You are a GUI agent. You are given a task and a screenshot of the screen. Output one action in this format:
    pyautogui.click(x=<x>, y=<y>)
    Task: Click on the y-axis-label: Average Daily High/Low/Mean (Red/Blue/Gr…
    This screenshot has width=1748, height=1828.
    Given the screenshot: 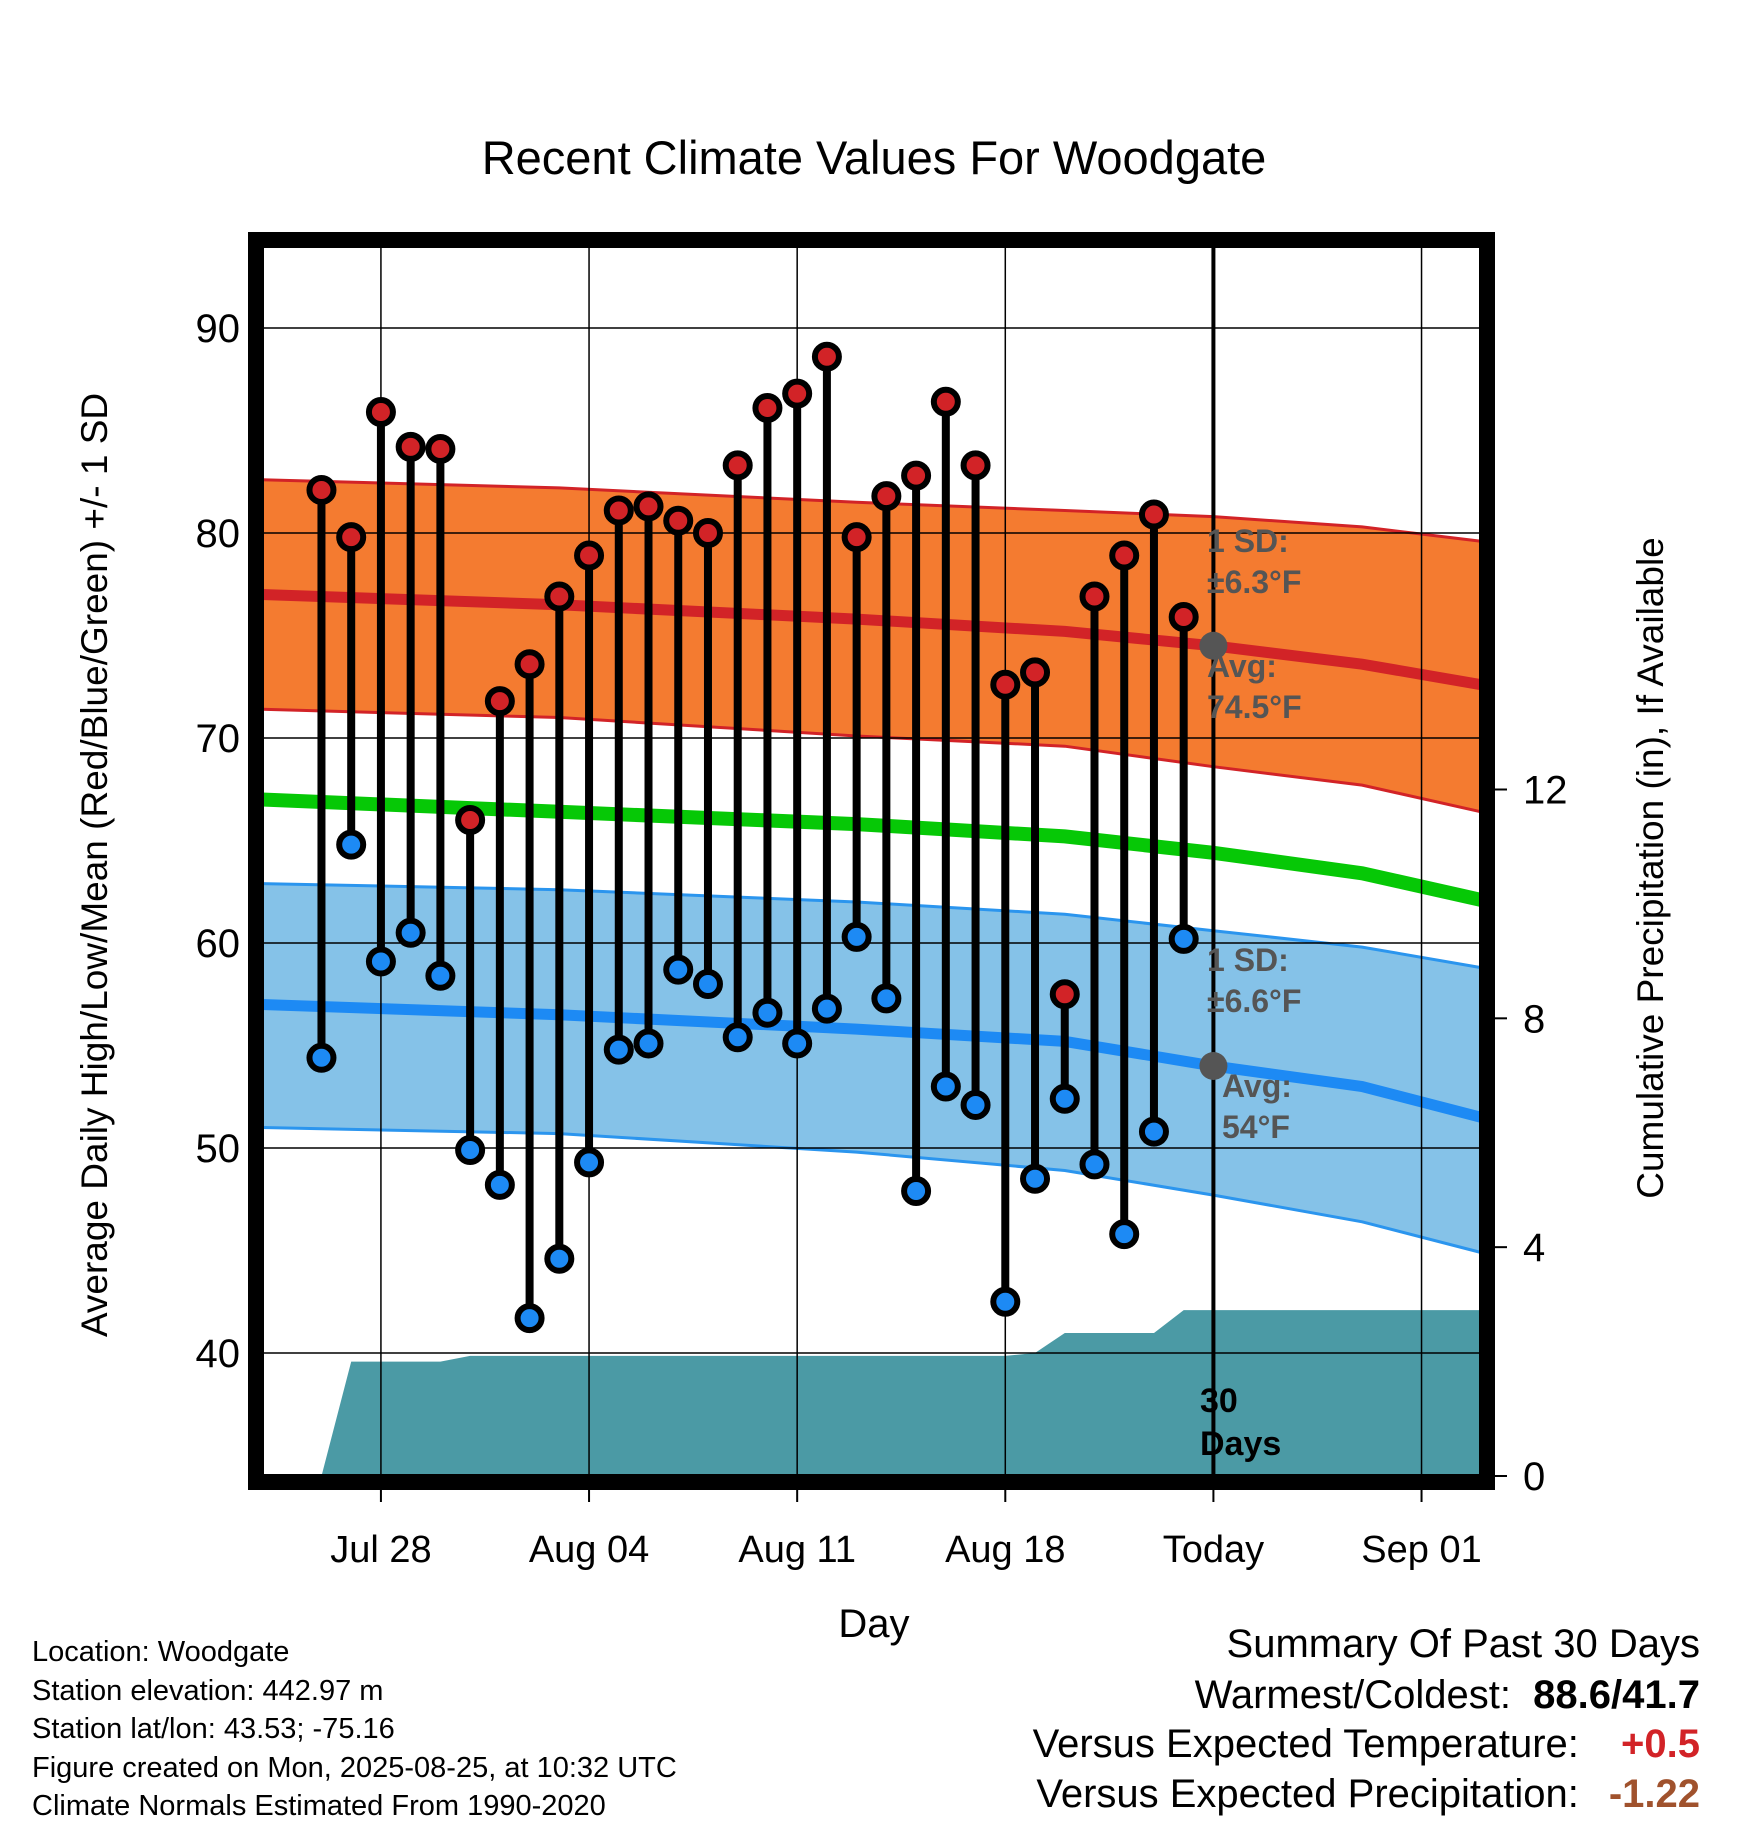 What is the action you would take?
    pyautogui.click(x=94, y=865)
    